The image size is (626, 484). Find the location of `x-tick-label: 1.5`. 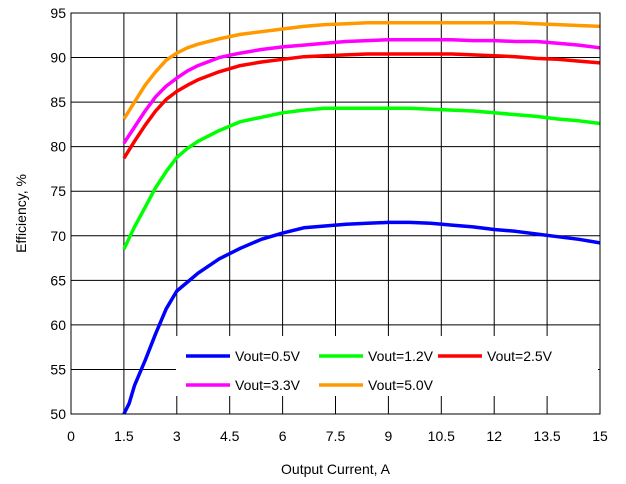

x-tick-label: 1.5 is located at coordinates (124, 436).